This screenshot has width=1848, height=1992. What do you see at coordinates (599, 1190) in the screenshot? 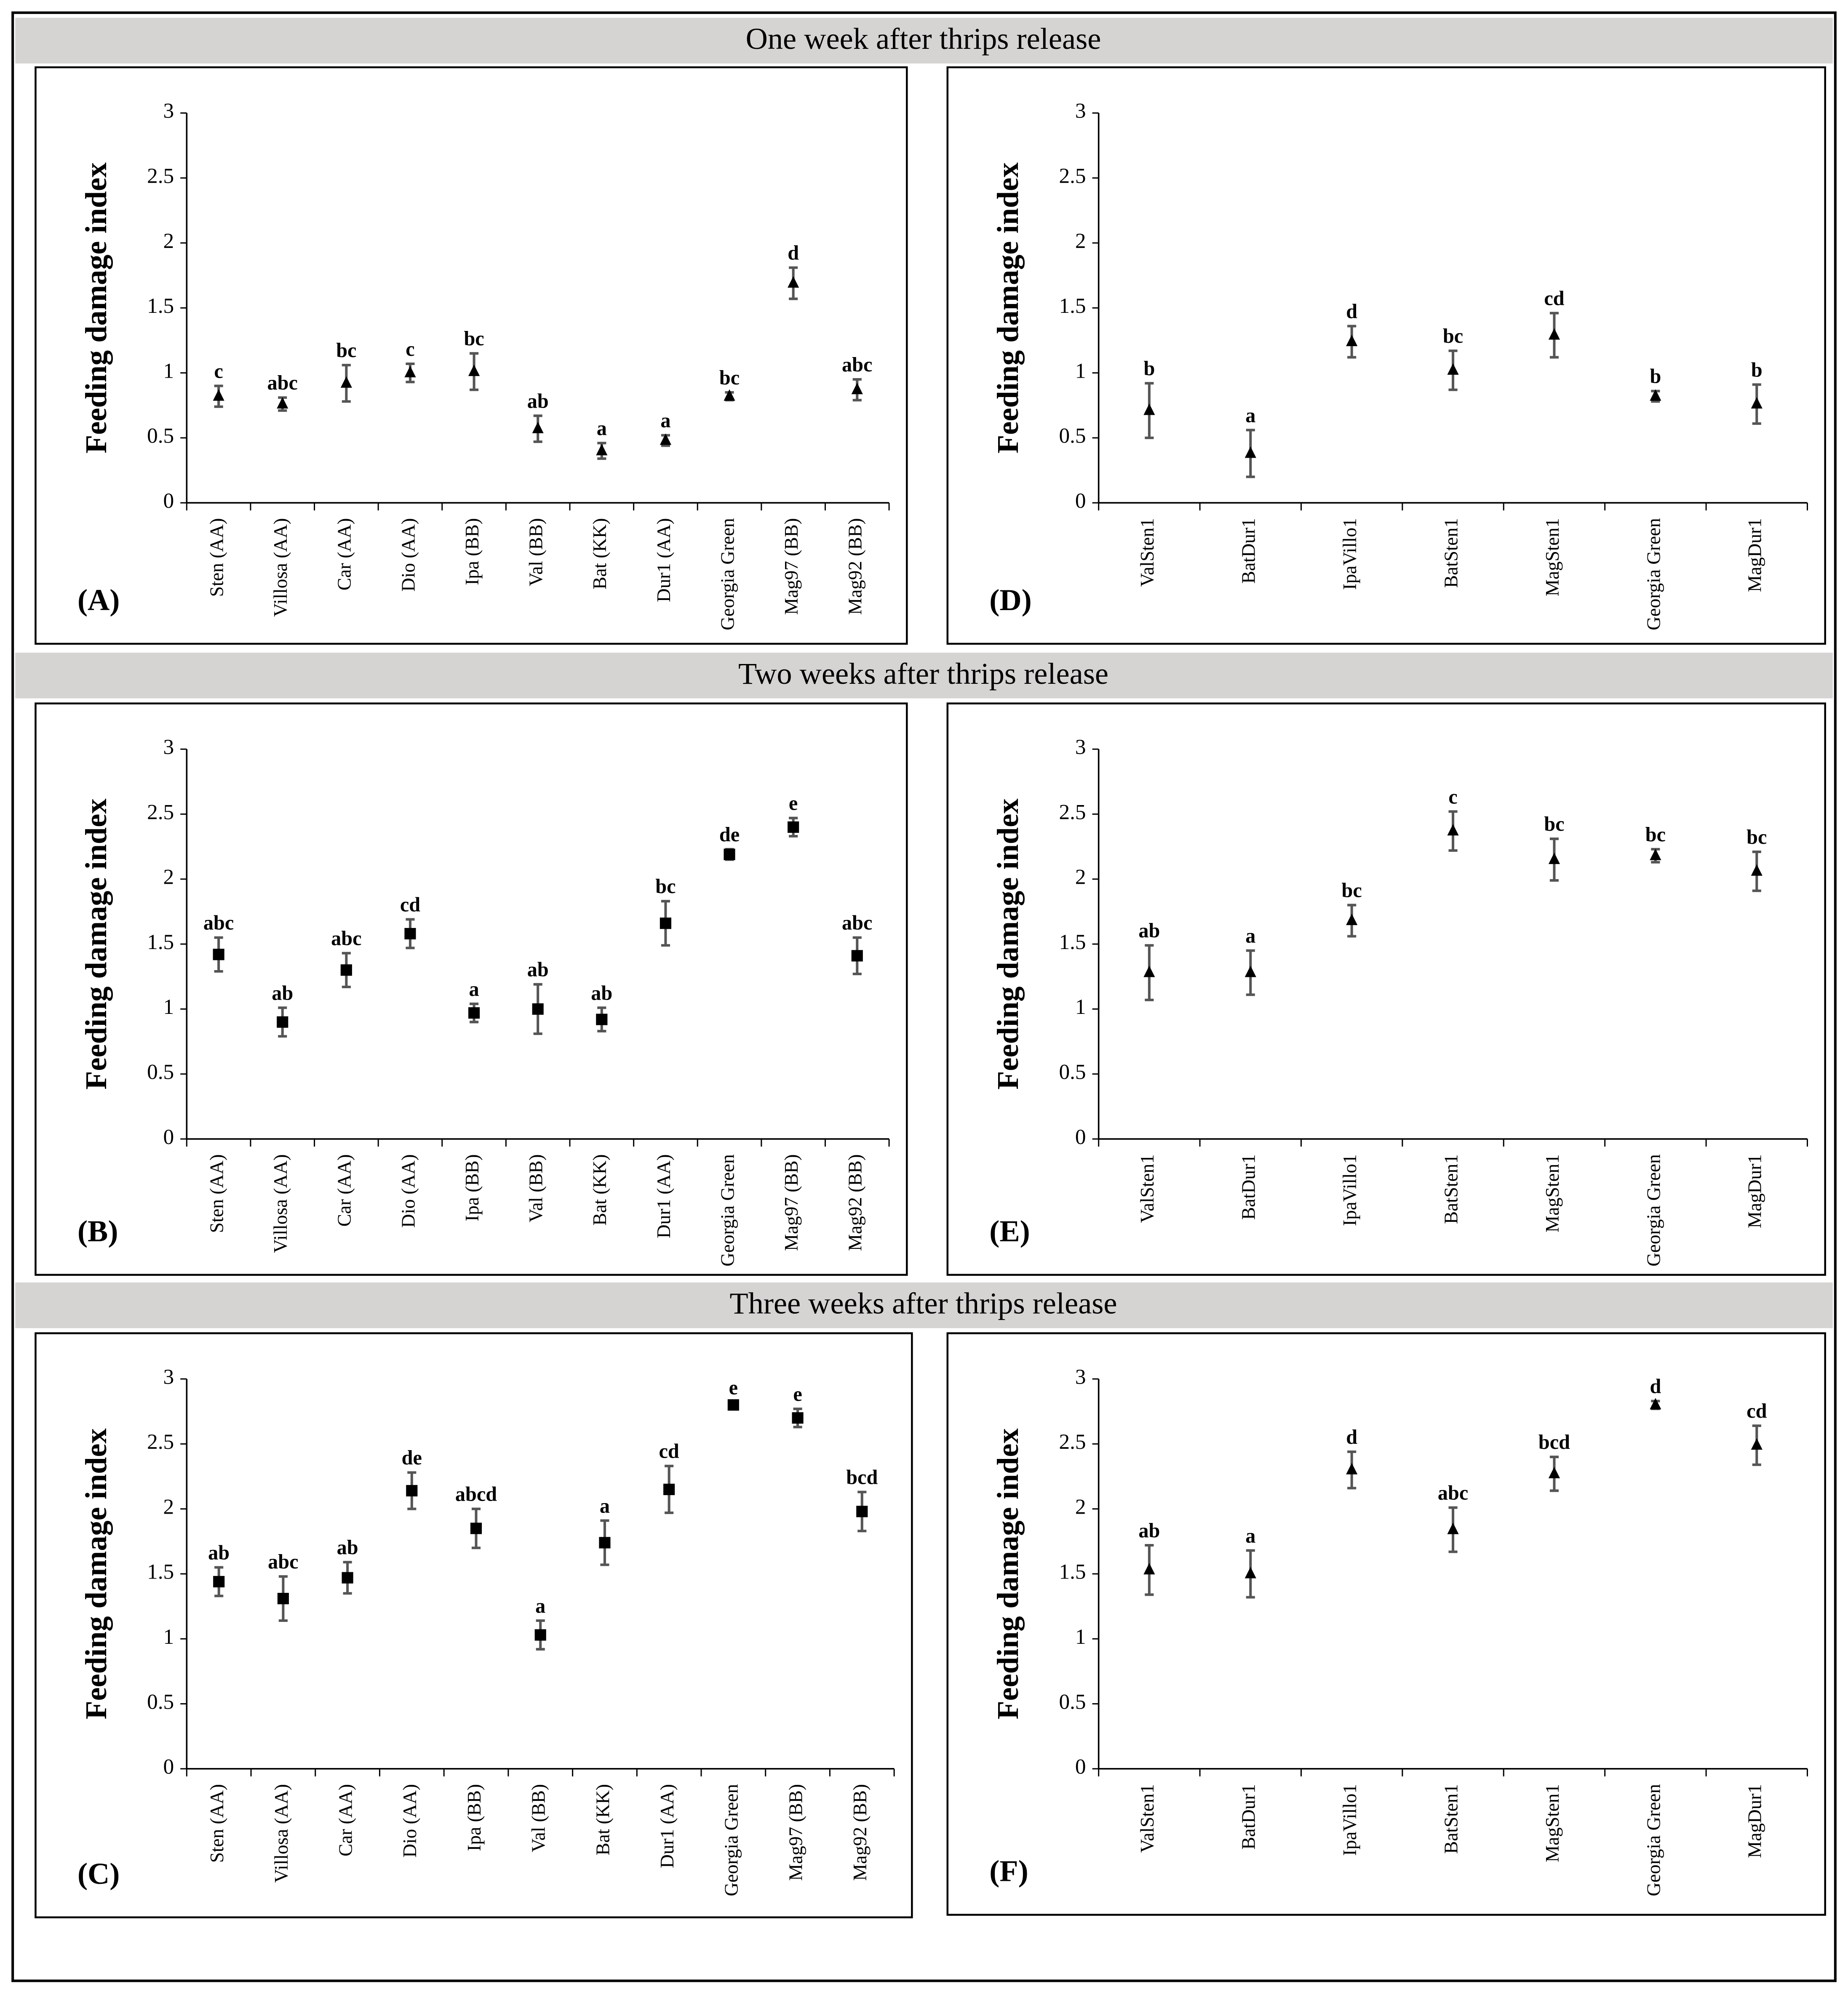
I see `x-tick-label: Bat (KK)` at bounding box center [599, 1190].